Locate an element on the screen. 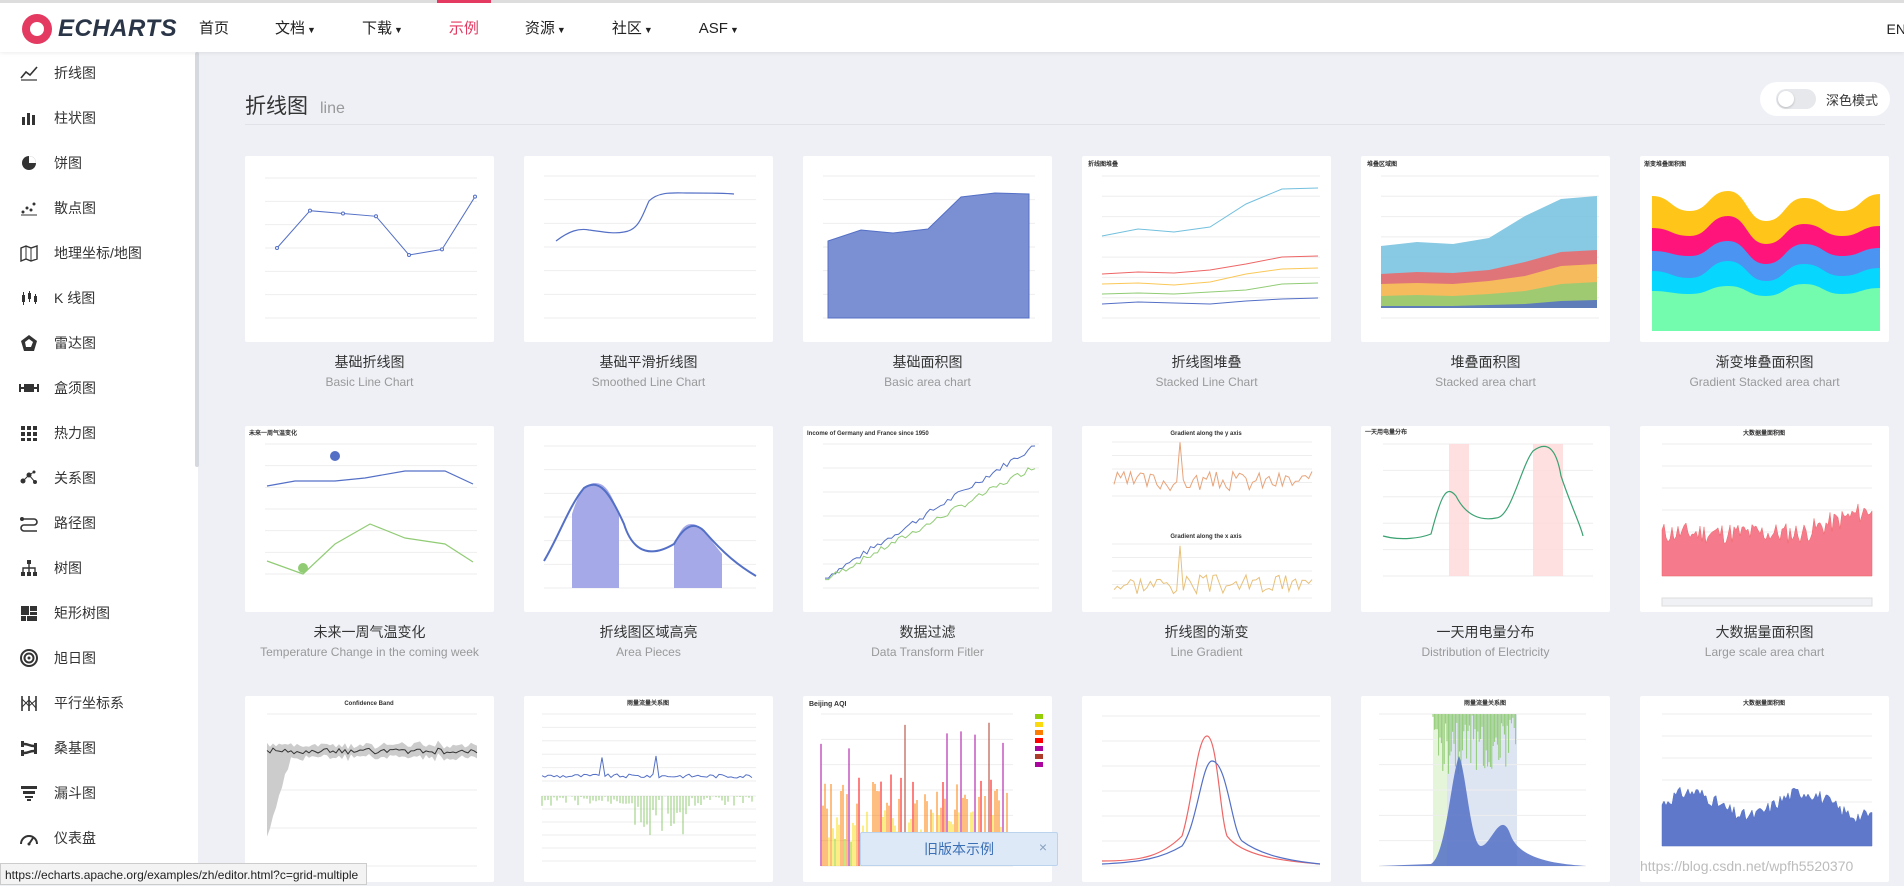  dark-mode-toggle: 深色模式 is located at coordinates (1825, 99).